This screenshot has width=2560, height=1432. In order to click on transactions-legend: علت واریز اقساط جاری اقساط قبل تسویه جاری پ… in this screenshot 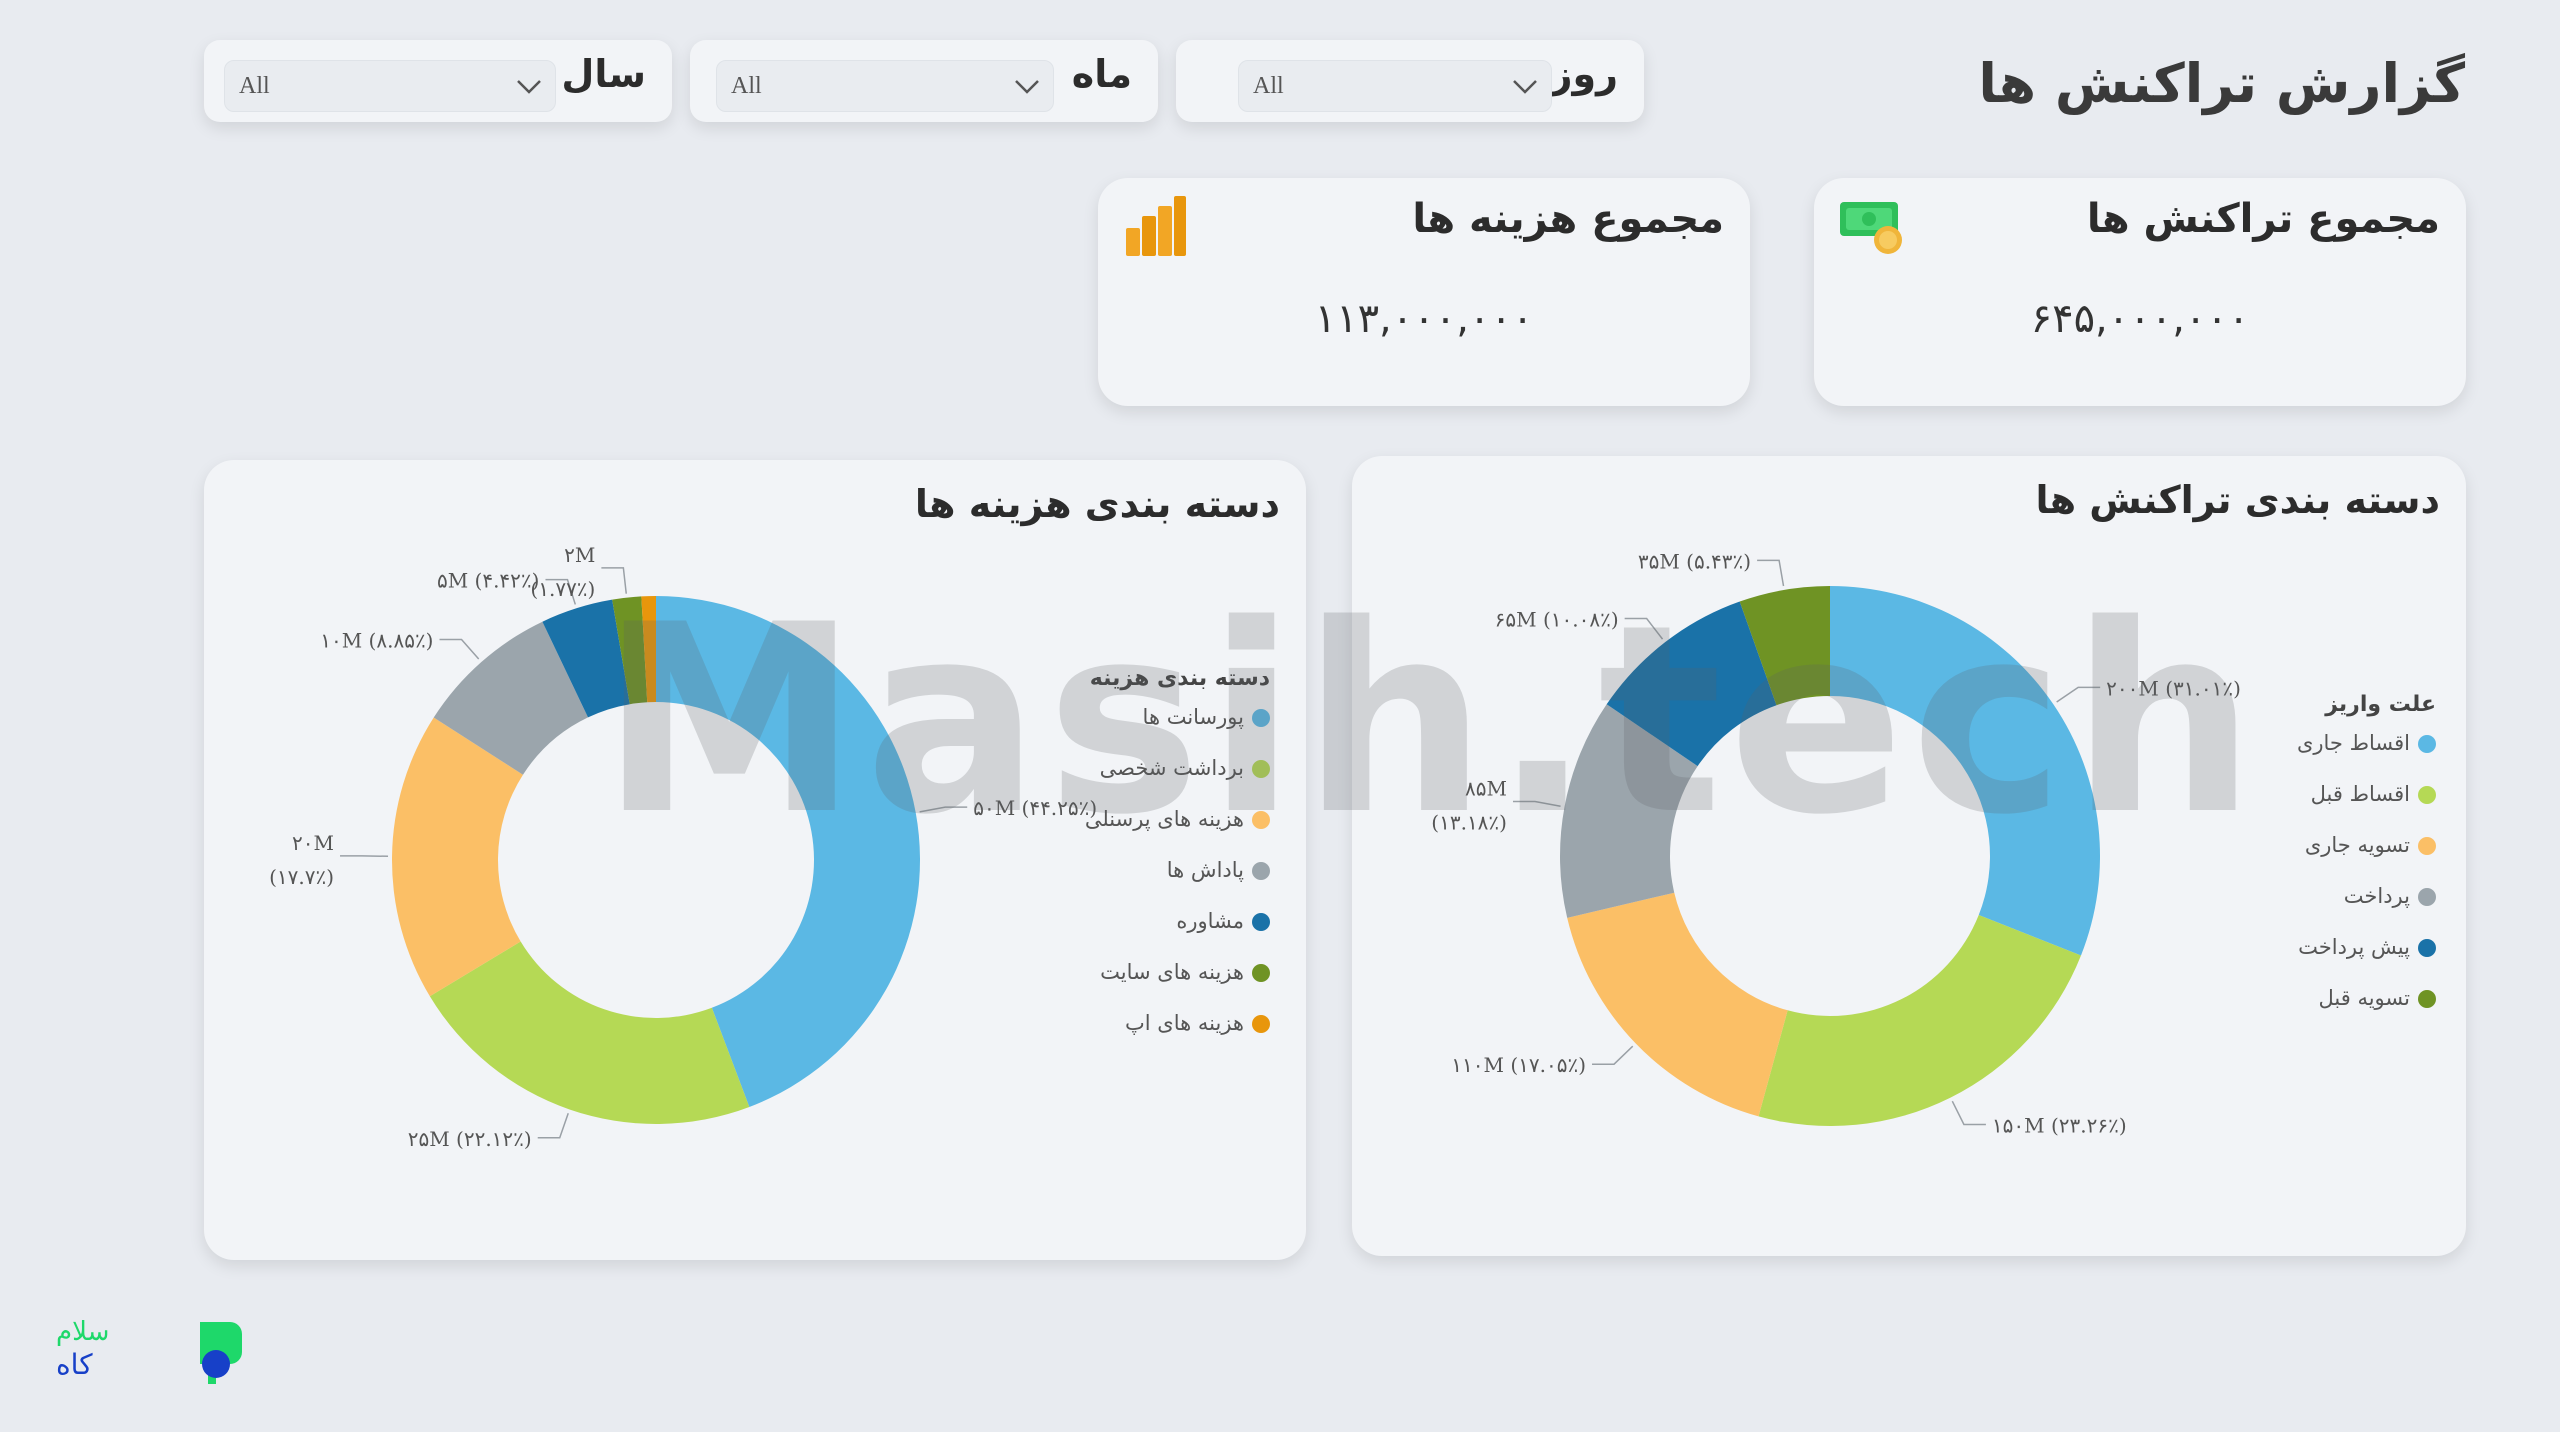, I will do `click(2366, 864)`.